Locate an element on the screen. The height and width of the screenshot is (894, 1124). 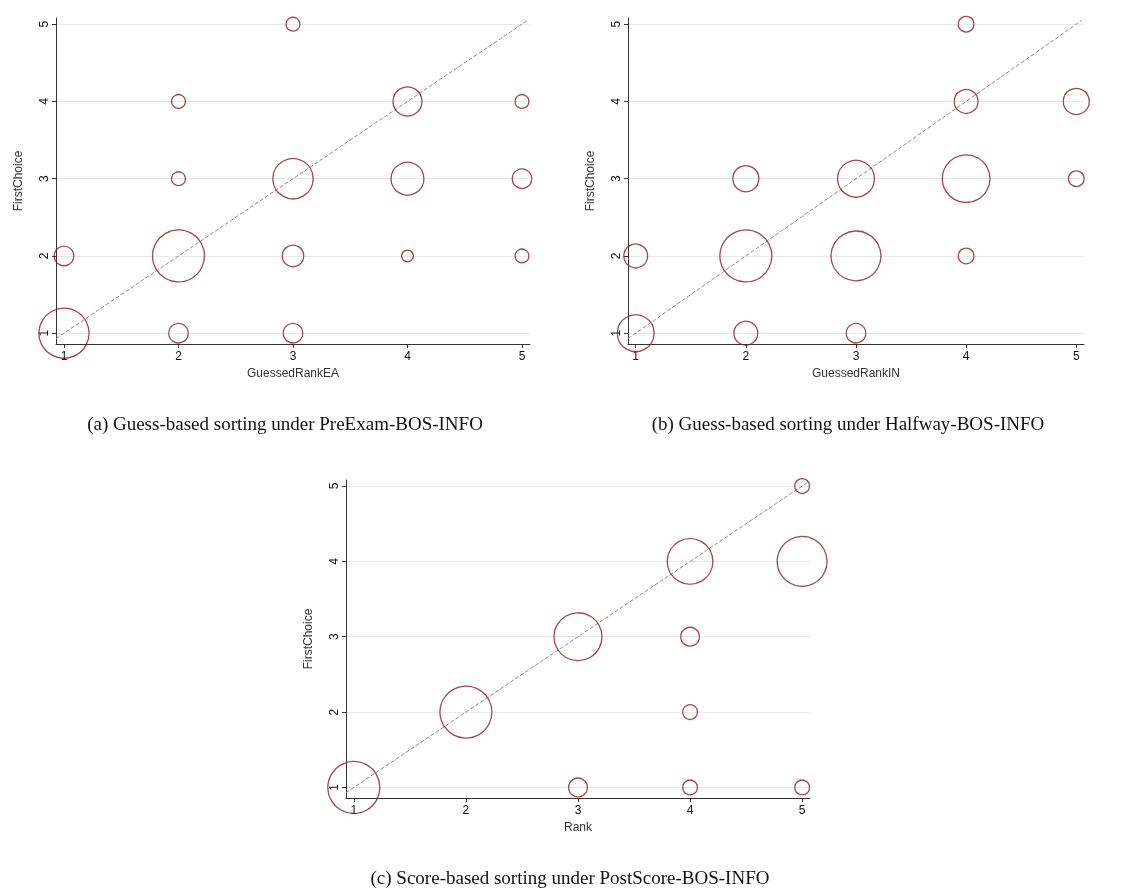
x-axis-title: GuessedRankIN is located at coordinates (856, 372).